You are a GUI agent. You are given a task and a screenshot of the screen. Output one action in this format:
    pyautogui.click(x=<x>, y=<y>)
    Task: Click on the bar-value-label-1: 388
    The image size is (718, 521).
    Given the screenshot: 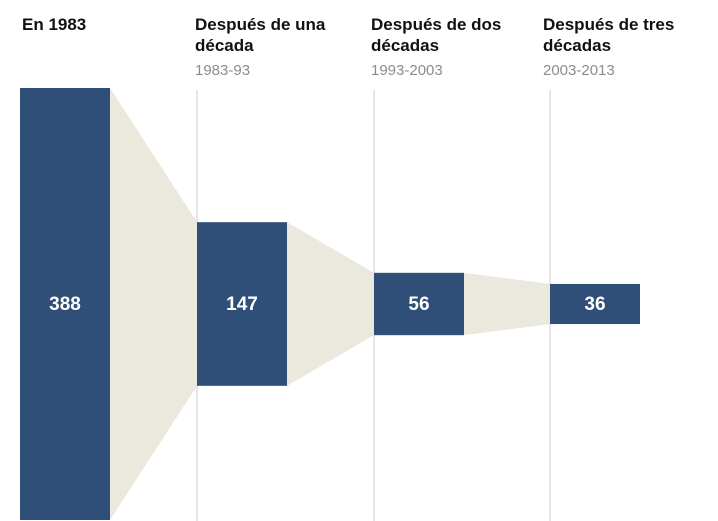 What is the action you would take?
    pyautogui.click(x=65, y=304)
    